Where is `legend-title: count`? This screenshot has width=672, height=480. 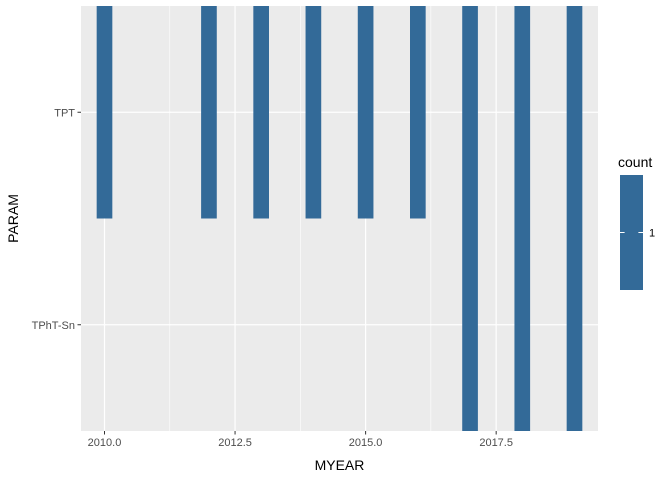 legend-title: count is located at coordinates (635, 162).